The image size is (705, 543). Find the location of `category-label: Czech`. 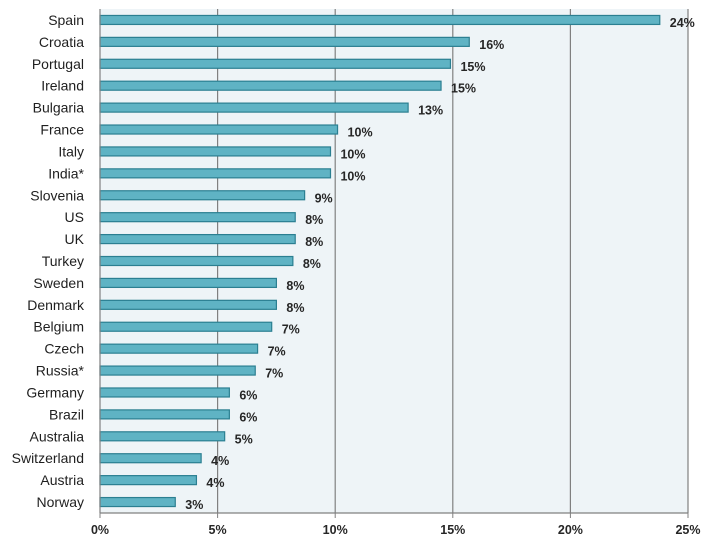

category-label: Czech is located at coordinates (64, 349).